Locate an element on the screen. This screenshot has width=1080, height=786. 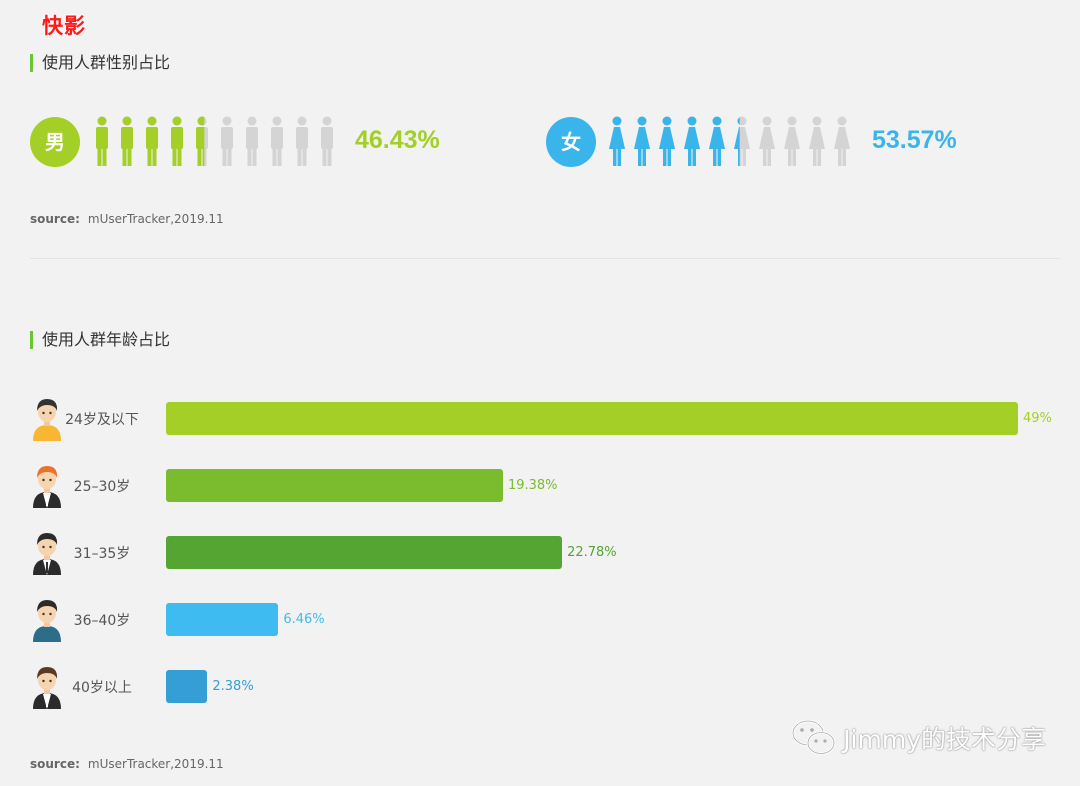
age-row: 40岁以上 2.38% is located at coordinates (540, 688).